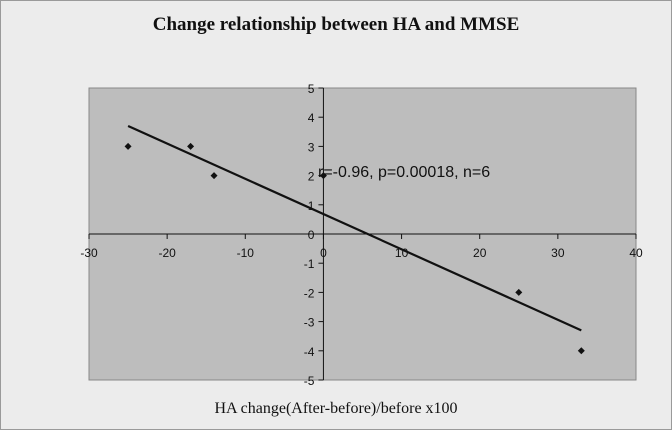 Image resolution: width=672 pixels, height=430 pixels. What do you see at coordinates (336, 24) in the screenshot?
I see `chart-title: Change relationship between HA and MMSE` at bounding box center [336, 24].